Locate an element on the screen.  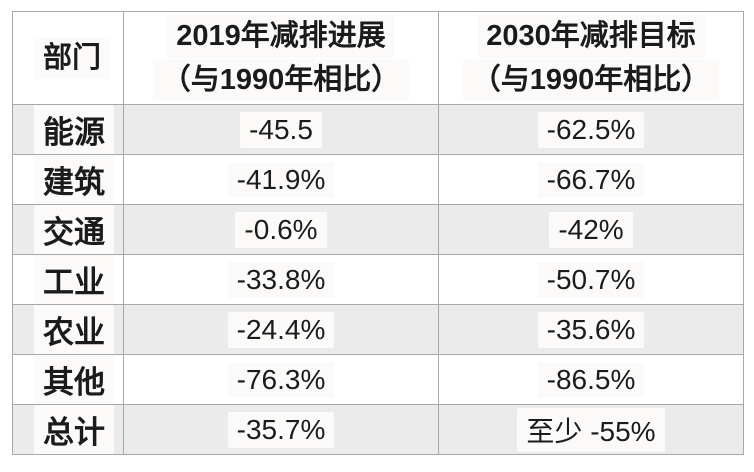
value-text: 至少 -55% is located at coordinates (591, 429).